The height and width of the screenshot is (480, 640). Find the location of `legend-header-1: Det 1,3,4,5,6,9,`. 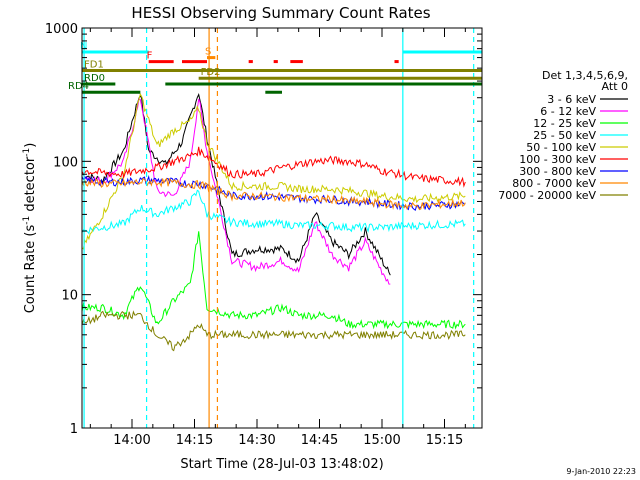

legend-header-1: Det 1,3,4,5,6,9, is located at coordinates (585, 75).